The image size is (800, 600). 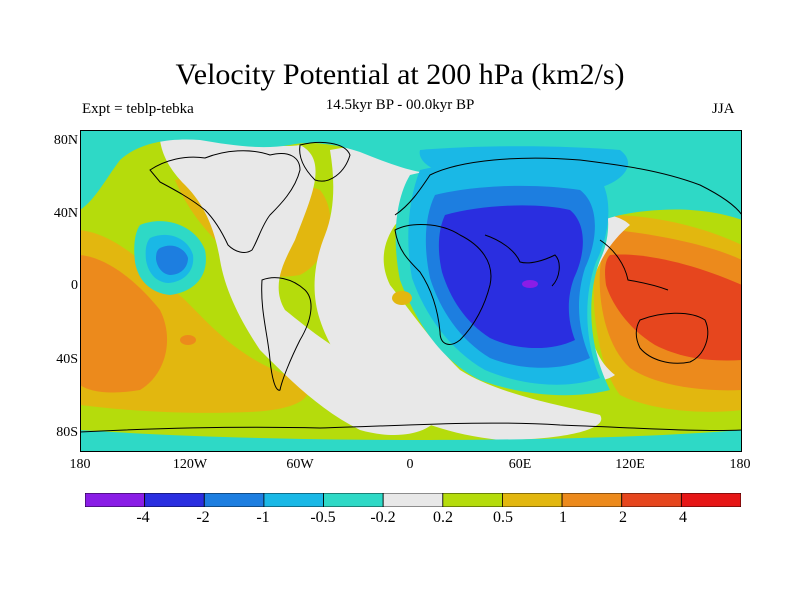 What do you see at coordinates (67, 359) in the screenshot?
I see `lat-label-40s: 40S` at bounding box center [67, 359].